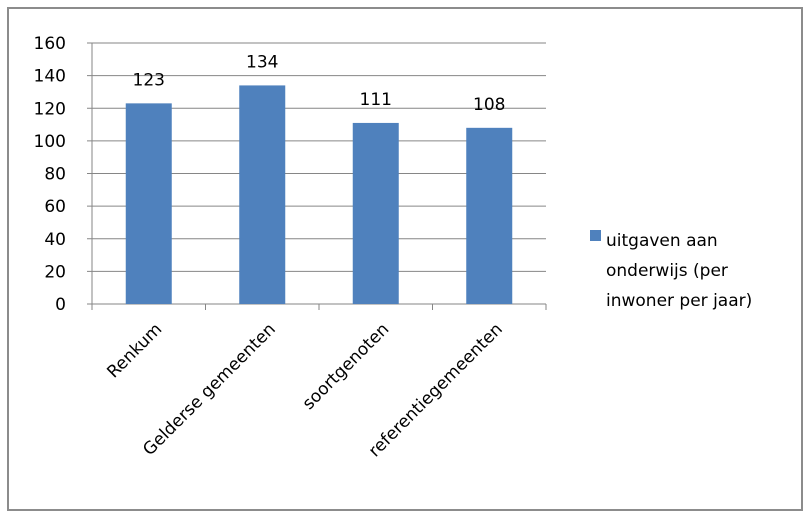  What do you see at coordinates (50, 44) in the screenshot?
I see `y-tick-label: 160` at bounding box center [50, 44].